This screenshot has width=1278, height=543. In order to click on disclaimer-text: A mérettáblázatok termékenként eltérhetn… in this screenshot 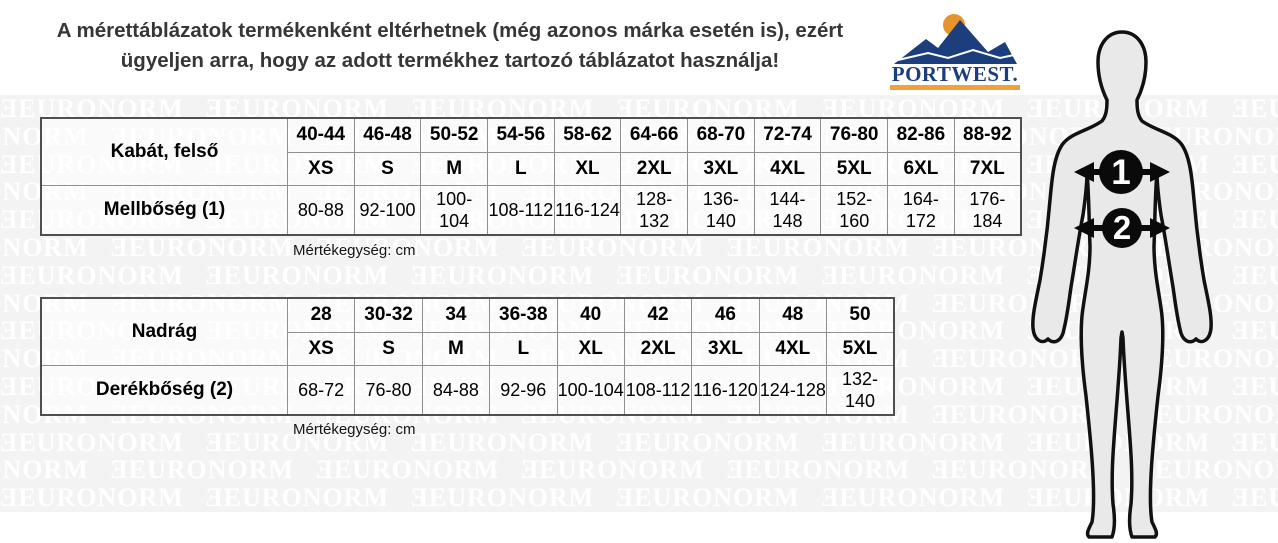, I will do `click(450, 46)`.